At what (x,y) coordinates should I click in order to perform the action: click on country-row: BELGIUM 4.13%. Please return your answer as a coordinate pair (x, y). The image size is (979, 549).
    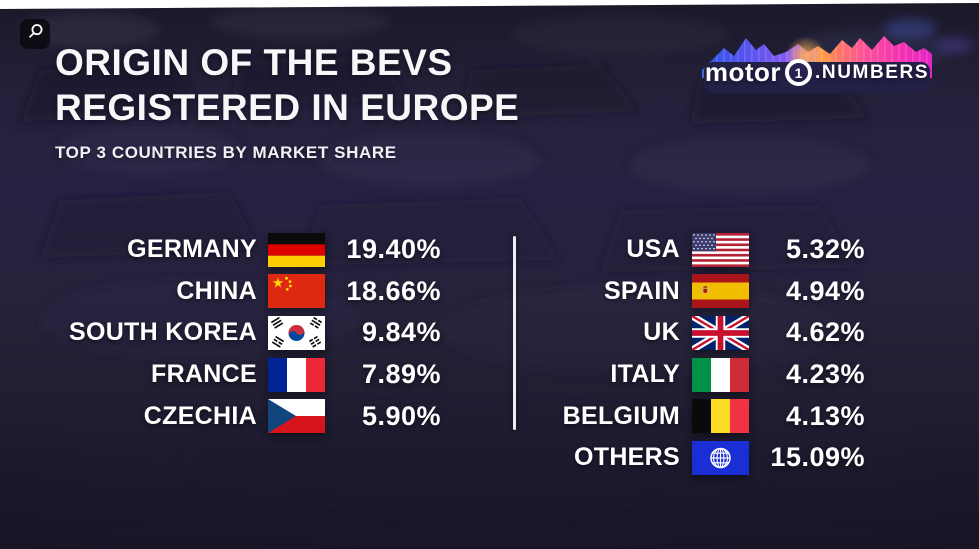
    Looking at the image, I should click on (677, 416).